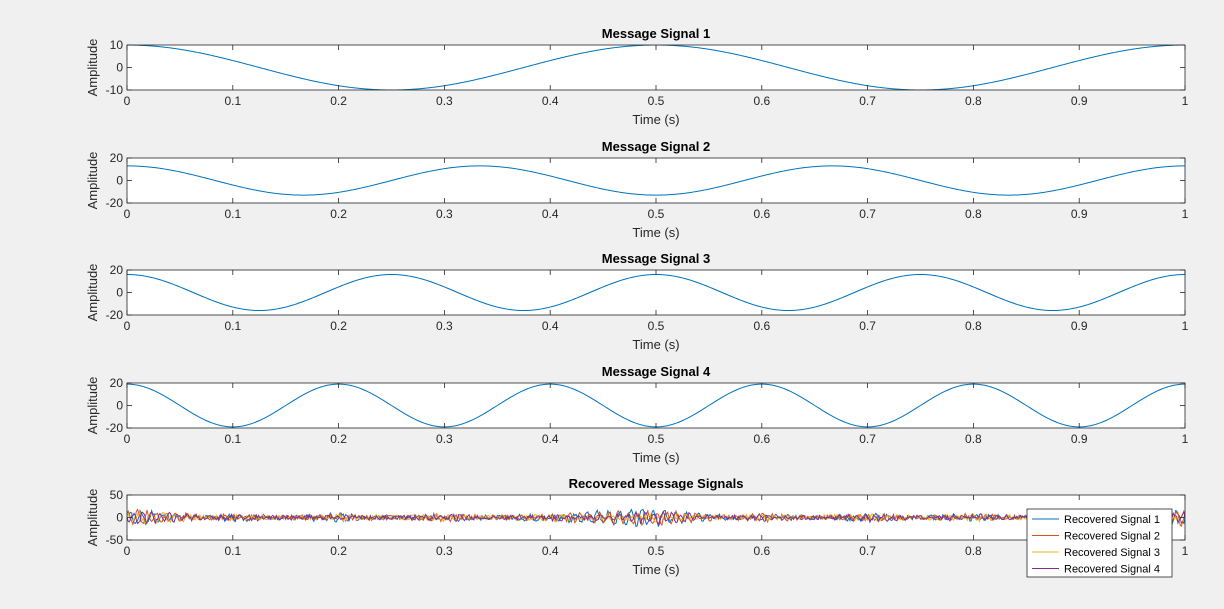 This screenshot has width=1224, height=609. I want to click on subplot-title: Message Signal 1, so click(656, 33).